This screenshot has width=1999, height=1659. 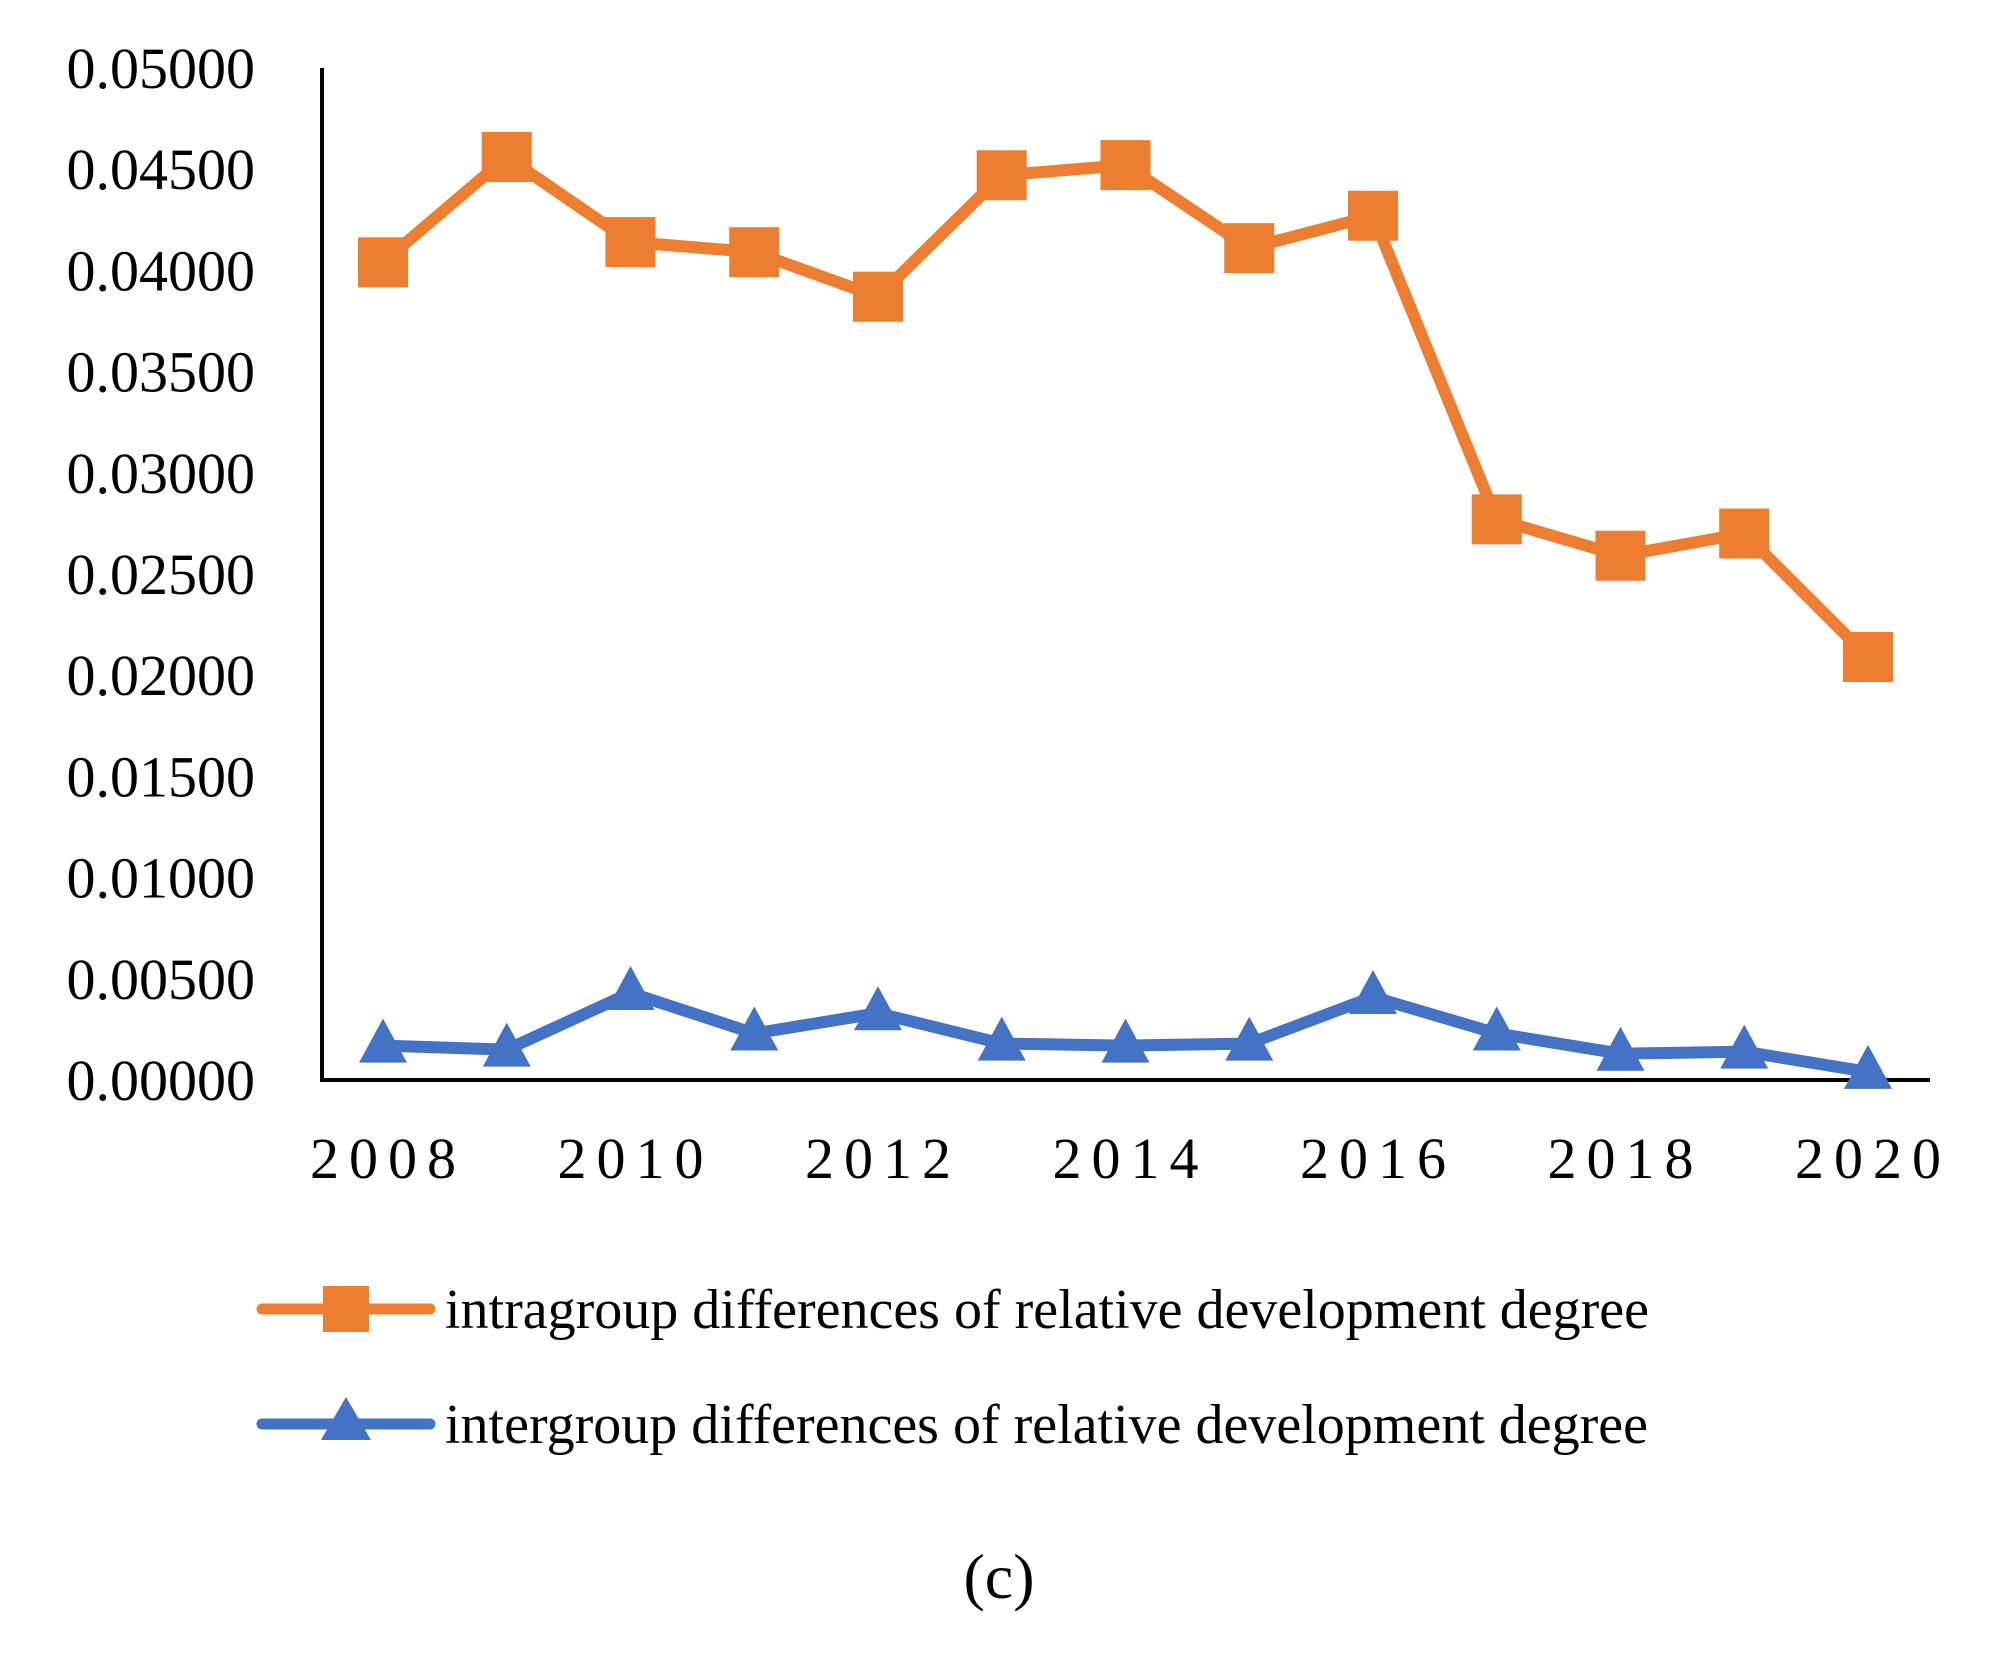 I want to click on legend-swatch-intragroup-marker, so click(x=346, y=1309).